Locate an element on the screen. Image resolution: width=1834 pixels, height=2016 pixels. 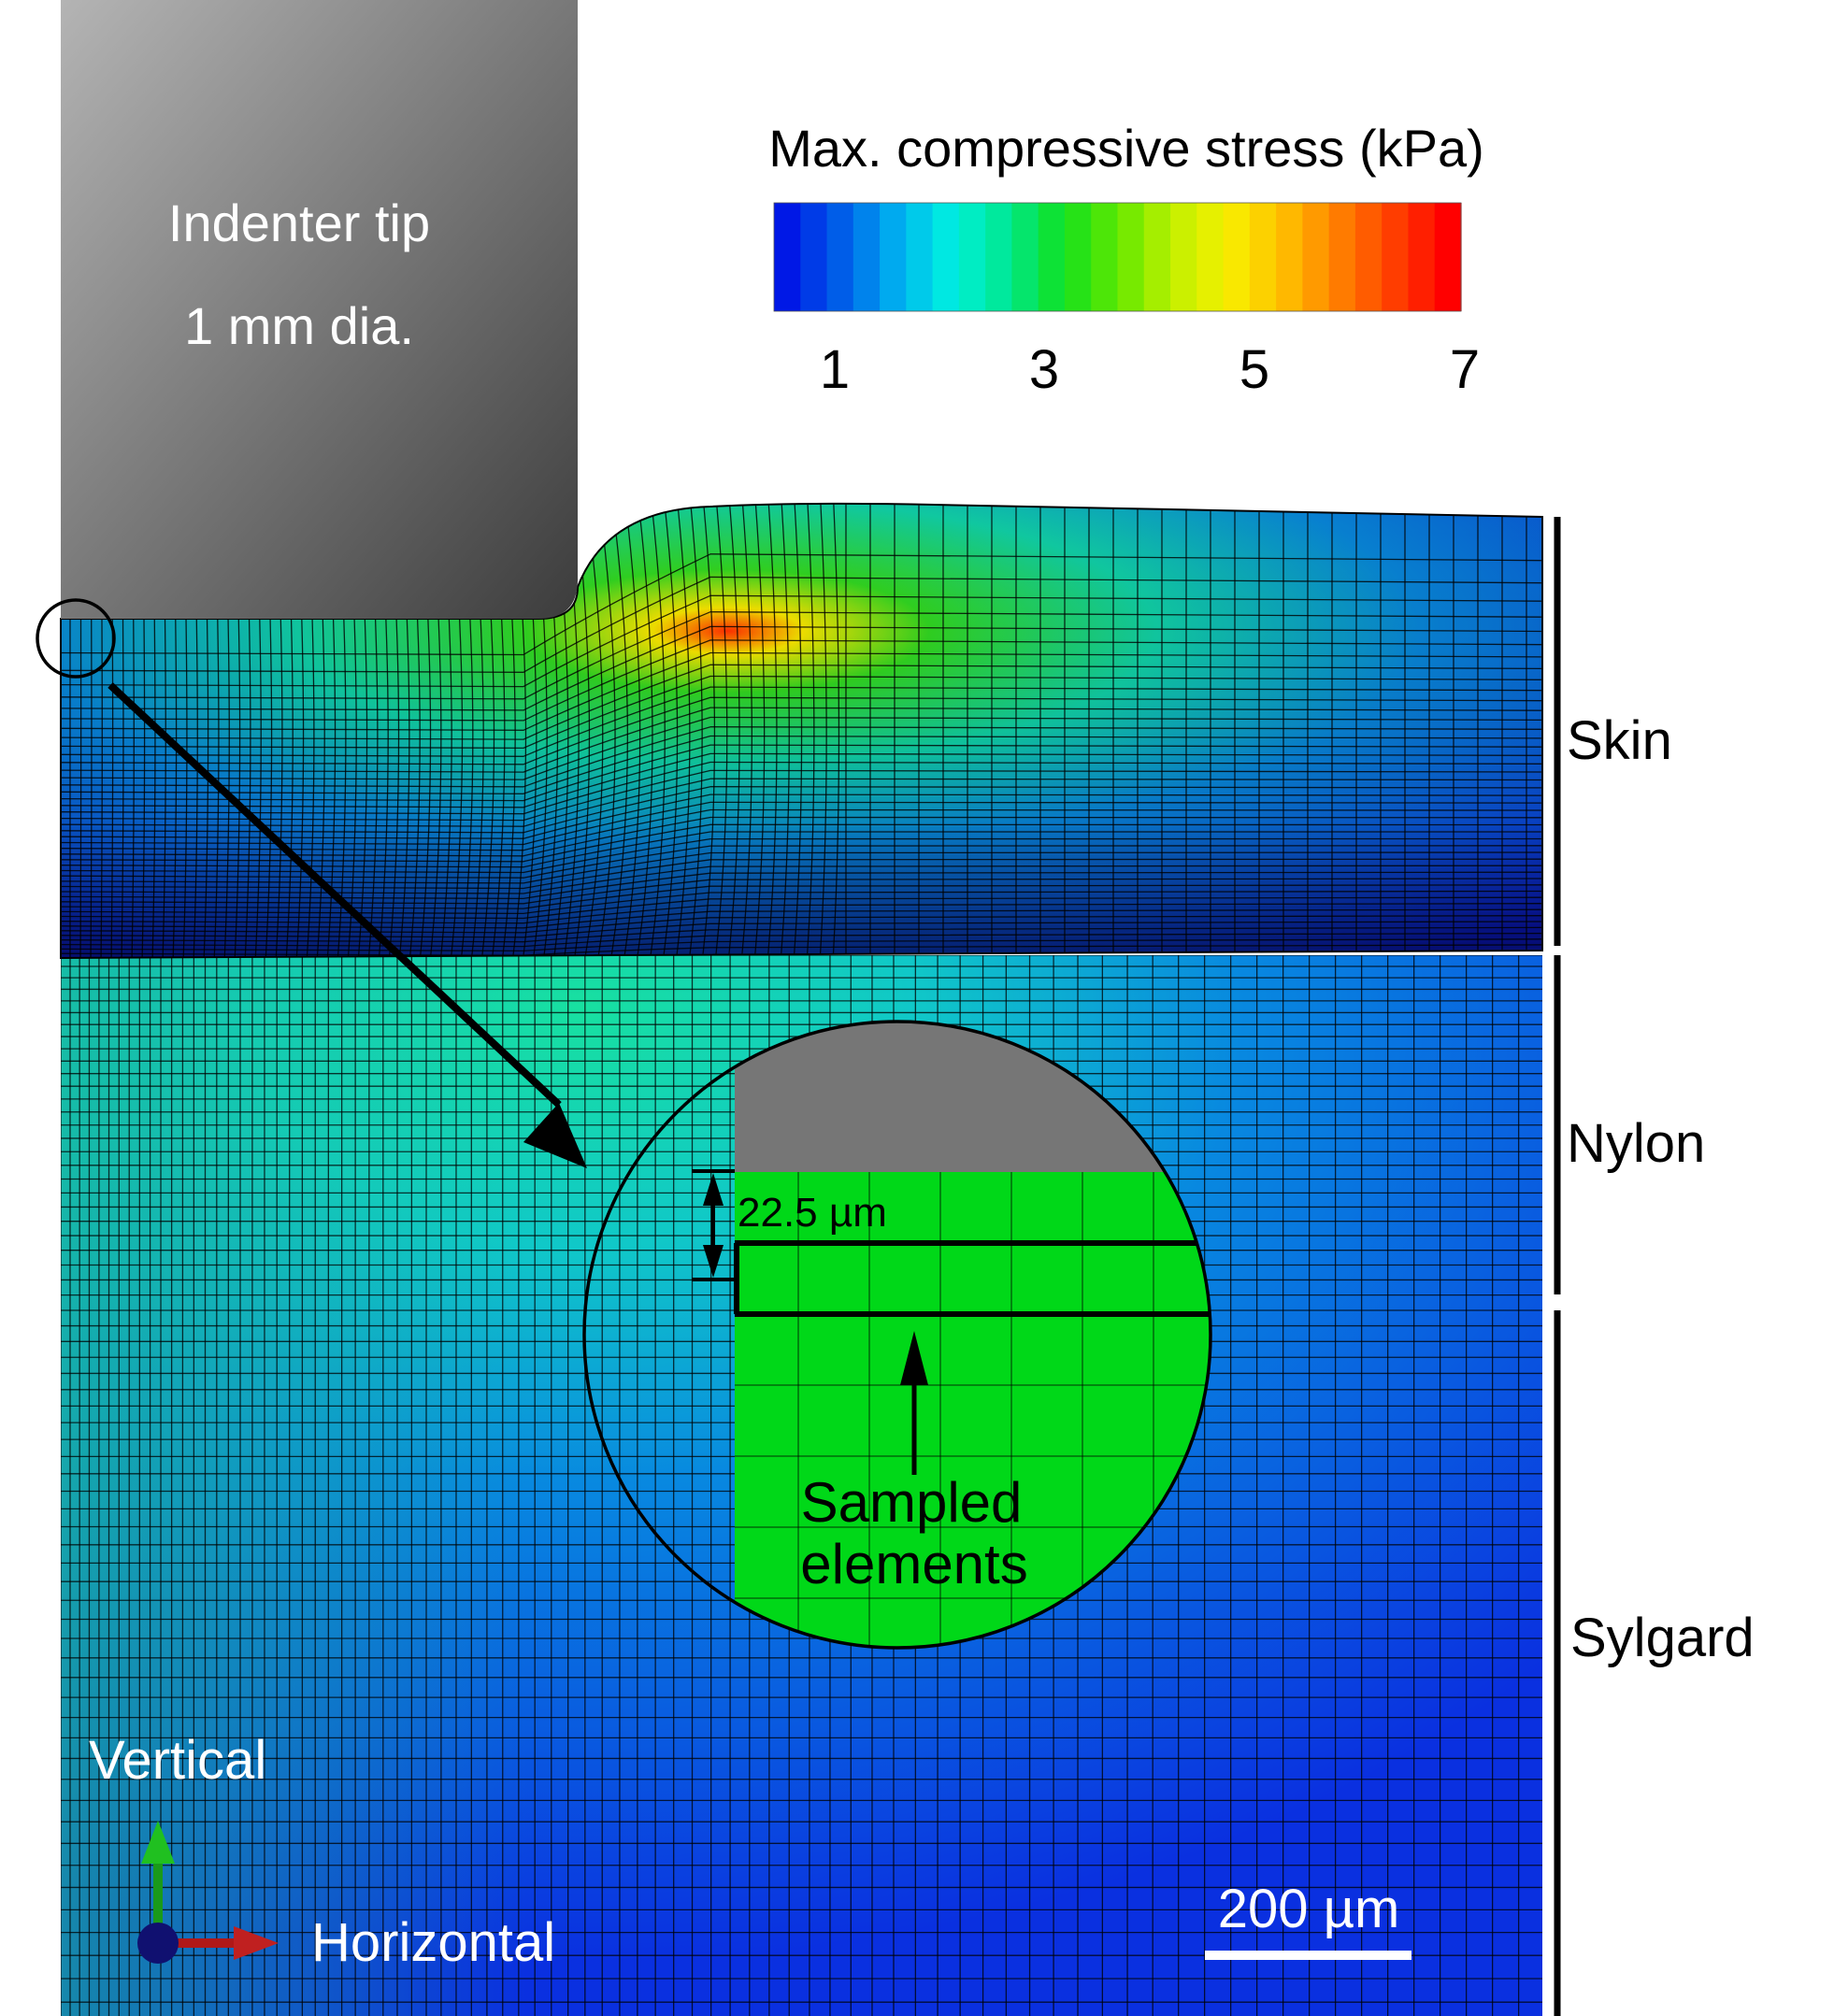
zoom-callout is located at coordinates (311, 883).